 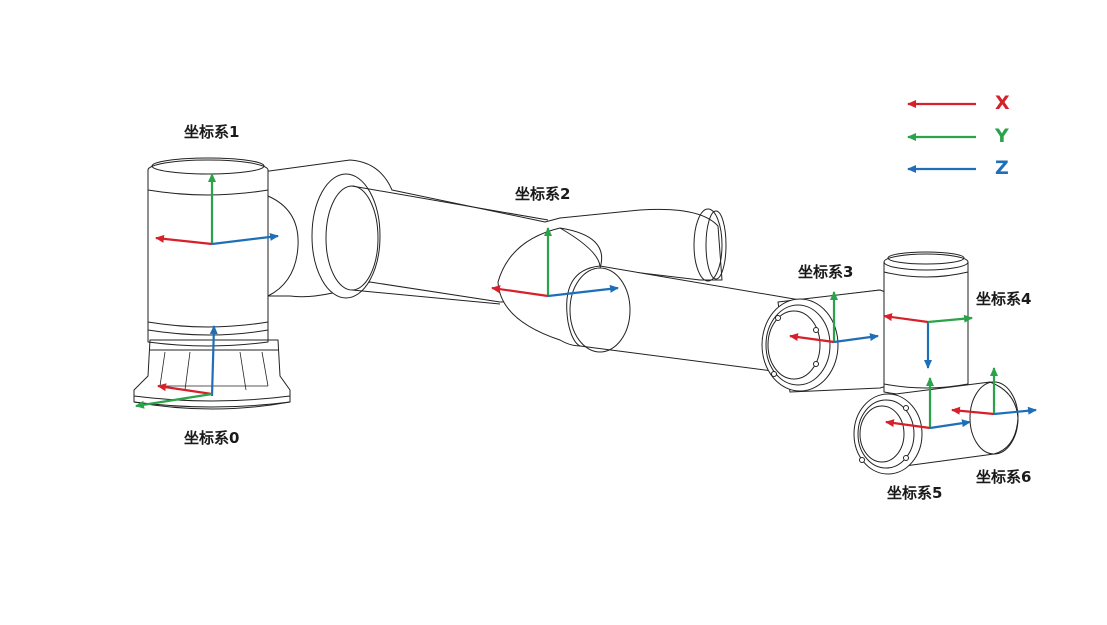 What do you see at coordinates (834, 317) in the screenshot?
I see `frame3-axes` at bounding box center [834, 317].